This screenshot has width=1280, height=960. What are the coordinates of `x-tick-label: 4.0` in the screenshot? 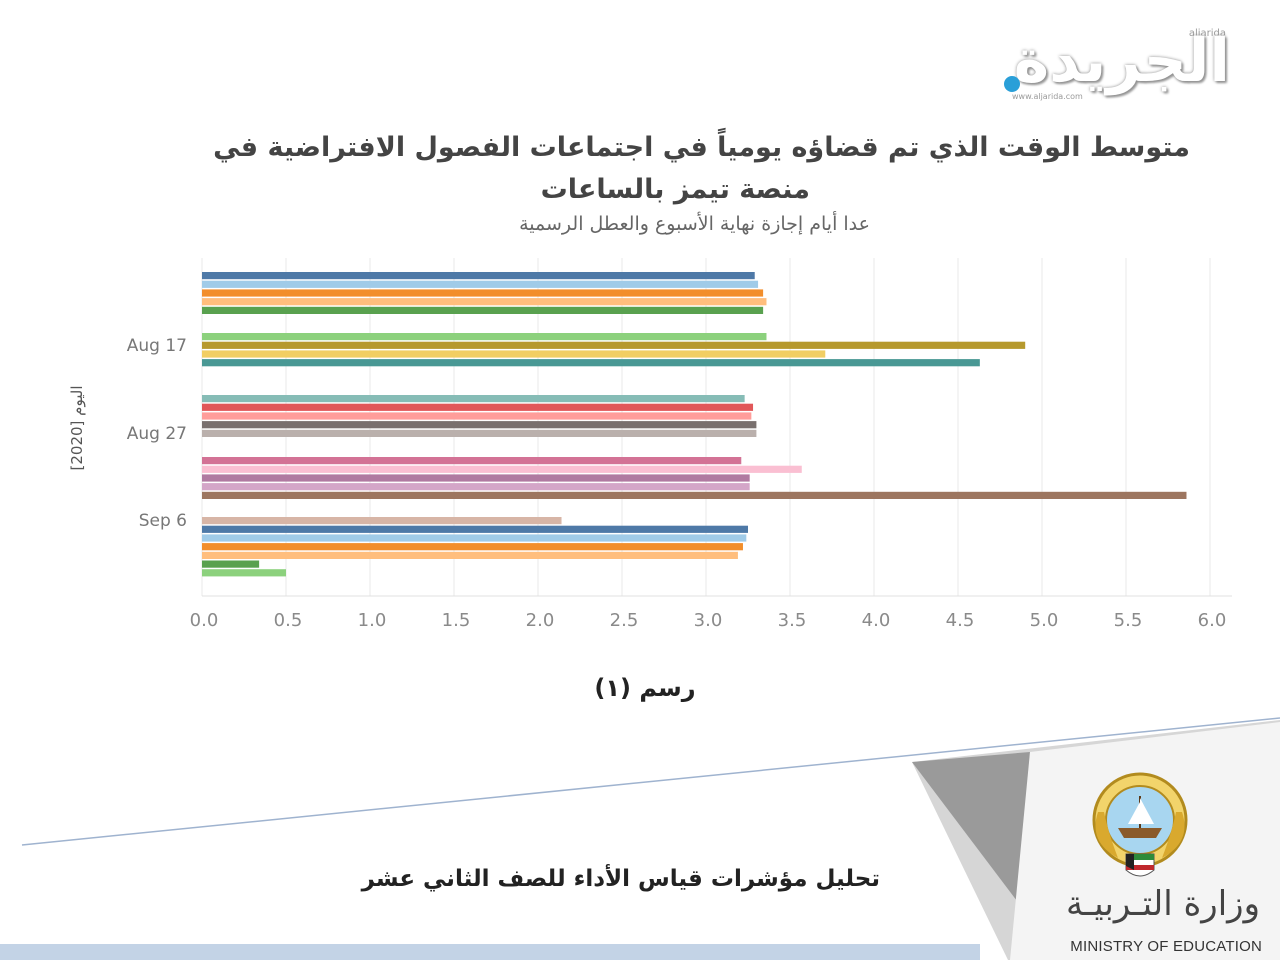 It's located at (876, 620).